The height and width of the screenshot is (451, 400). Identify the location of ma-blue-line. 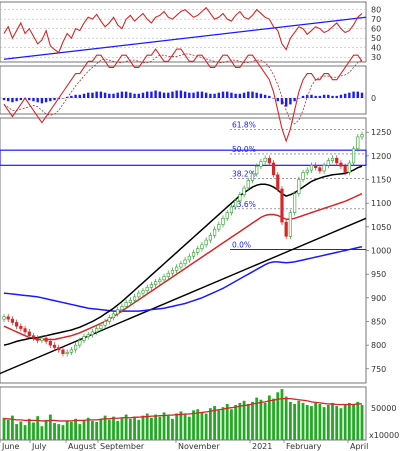
(183, 278).